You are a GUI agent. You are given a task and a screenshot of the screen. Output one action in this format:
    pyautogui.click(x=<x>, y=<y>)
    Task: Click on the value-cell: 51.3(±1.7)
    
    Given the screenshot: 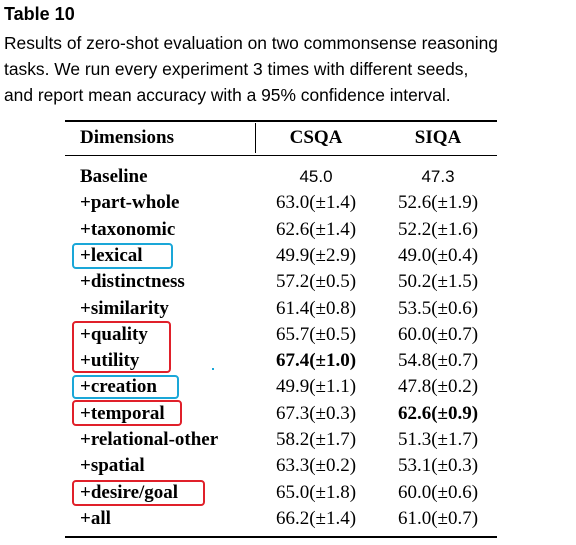 What is the action you would take?
    pyautogui.click(x=438, y=439)
    